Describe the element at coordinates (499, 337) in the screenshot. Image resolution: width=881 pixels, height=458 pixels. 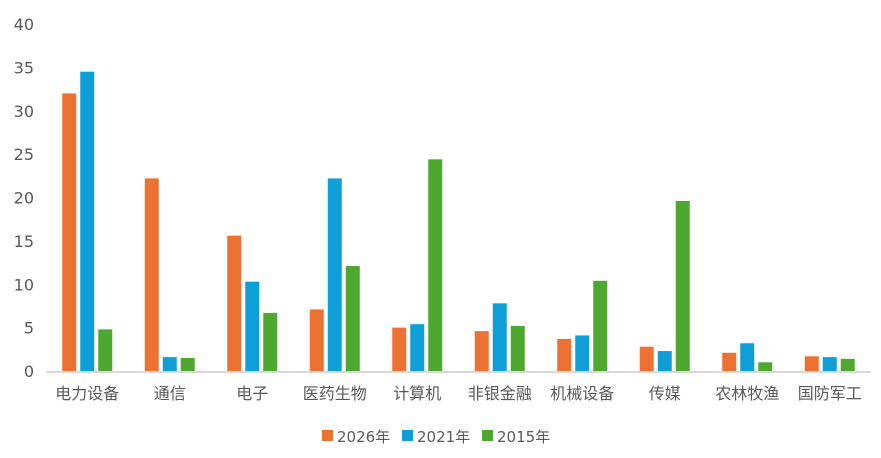
I see `bar-2021年-非银金融` at that location.